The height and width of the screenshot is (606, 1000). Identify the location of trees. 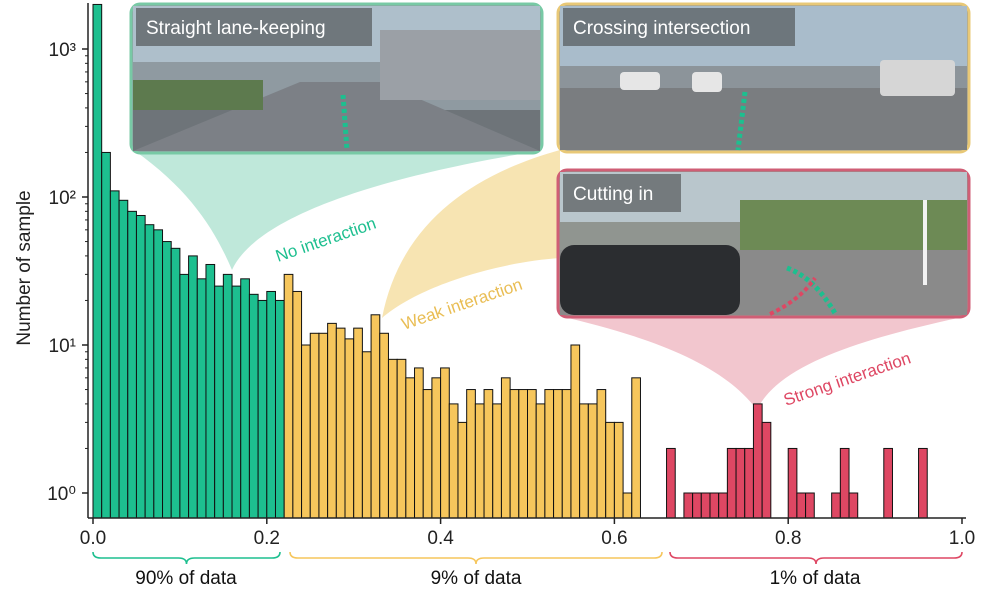
(198, 95).